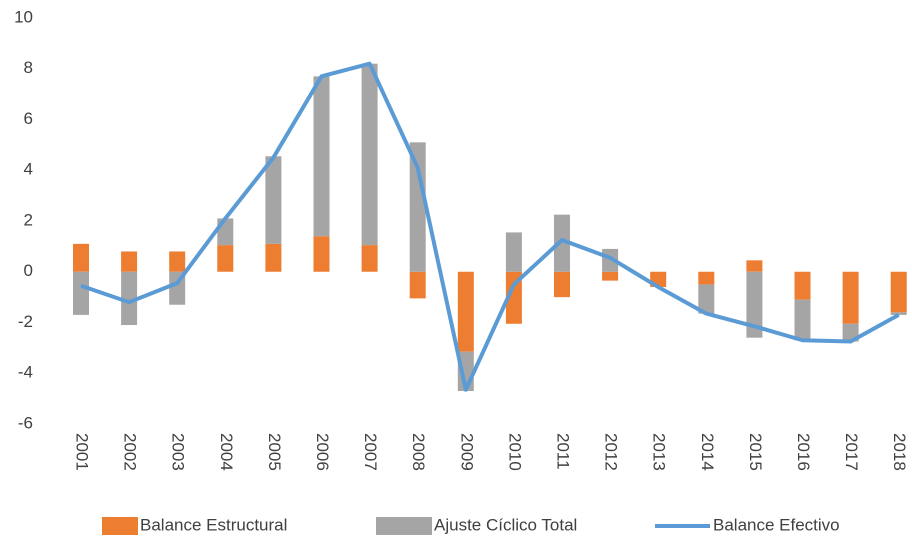 The image size is (912, 537). What do you see at coordinates (466, 452) in the screenshot?
I see `x-tick-label: 2009` at bounding box center [466, 452].